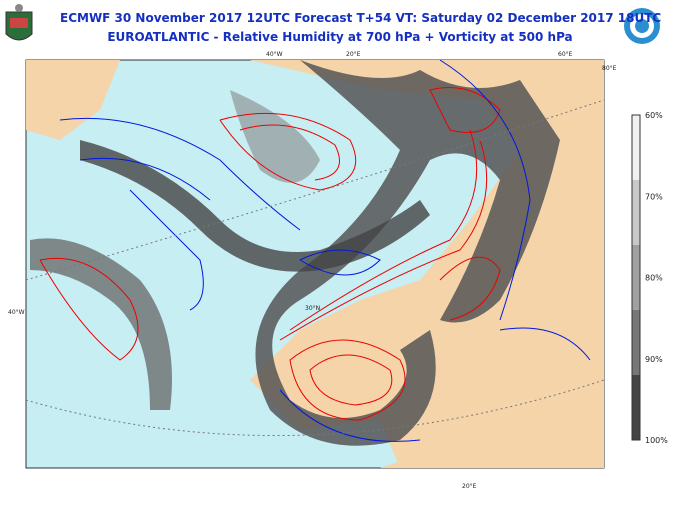  I want to click on colorbar-label: 90%, so click(654, 359).